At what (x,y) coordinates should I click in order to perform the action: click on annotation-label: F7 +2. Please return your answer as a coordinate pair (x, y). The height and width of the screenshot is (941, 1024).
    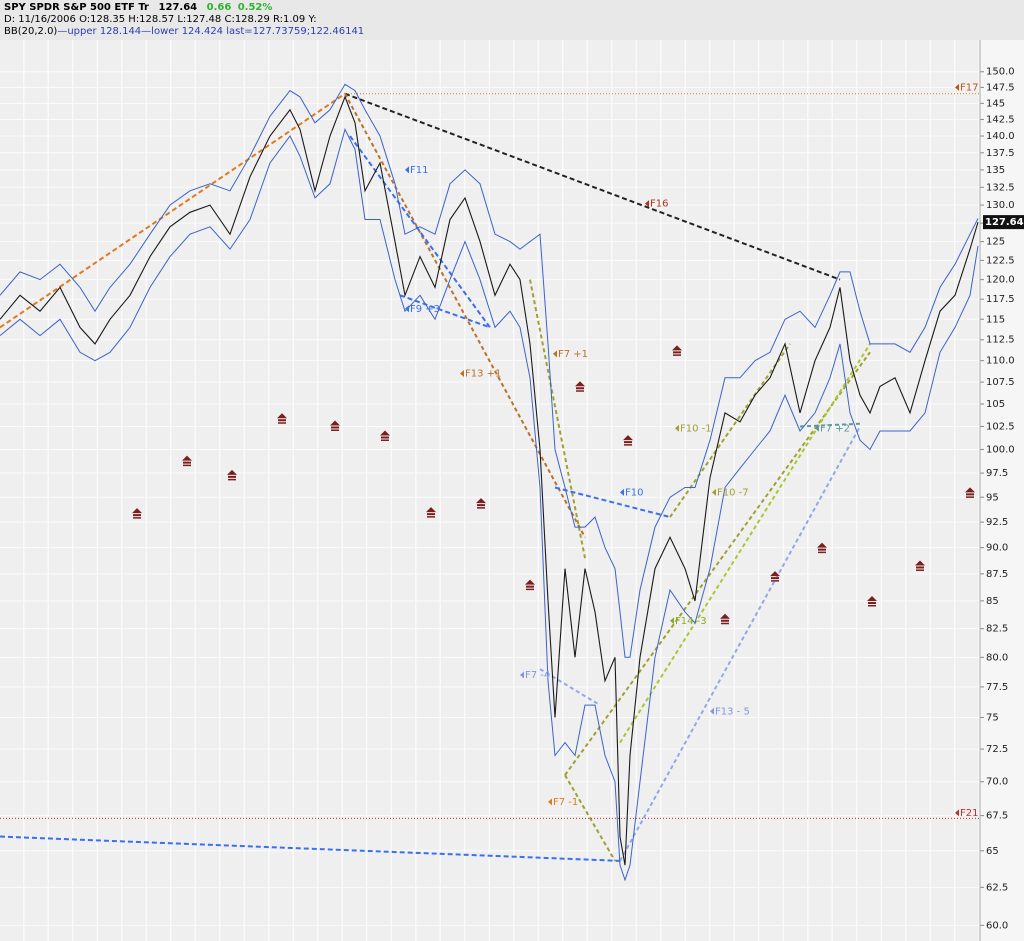
    Looking at the image, I should click on (835, 428).